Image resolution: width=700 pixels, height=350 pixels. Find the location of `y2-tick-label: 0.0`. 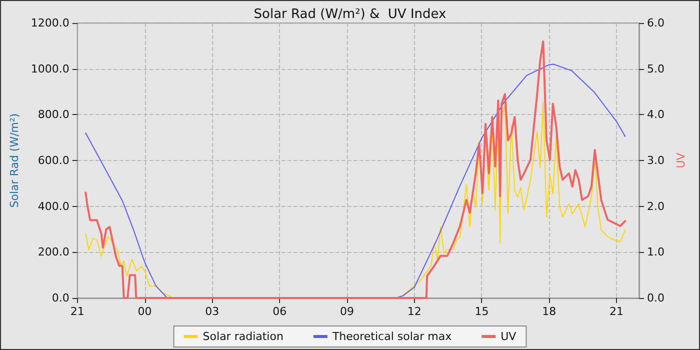

y2-tick-label: 0.0 is located at coordinates (655, 298).